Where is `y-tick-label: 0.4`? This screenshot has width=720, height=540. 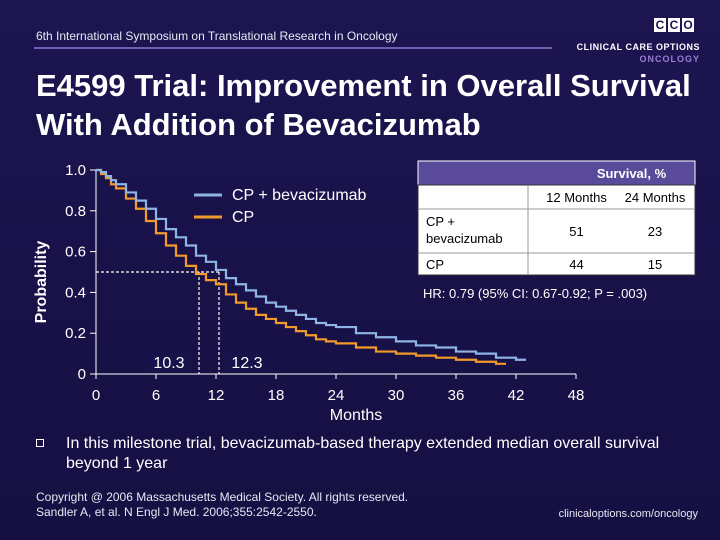 y-tick-label: 0.4 is located at coordinates (75, 292).